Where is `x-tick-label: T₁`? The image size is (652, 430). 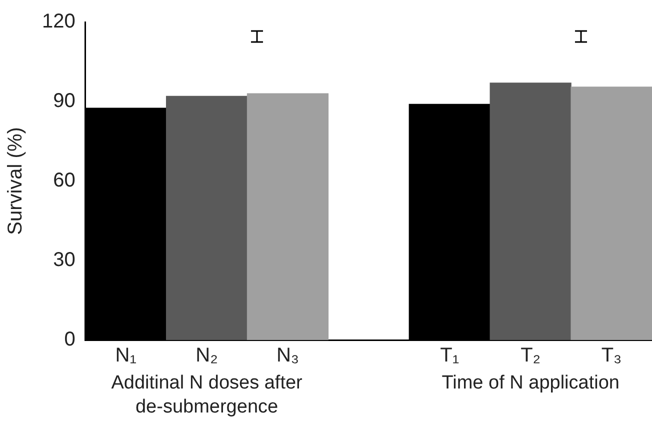
x-tick-label: T₁ is located at coordinates (450, 355).